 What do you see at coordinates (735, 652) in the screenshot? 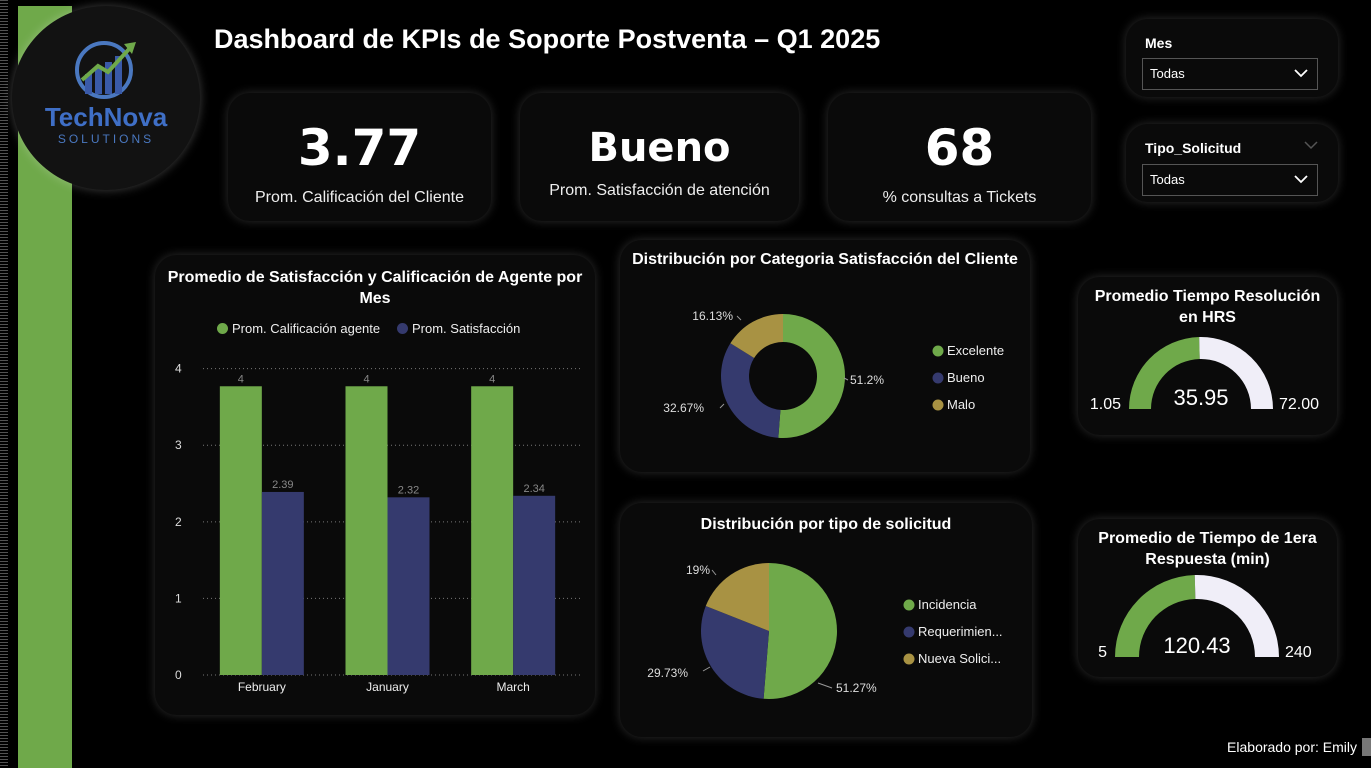
I see `slice-requerimien` at bounding box center [735, 652].